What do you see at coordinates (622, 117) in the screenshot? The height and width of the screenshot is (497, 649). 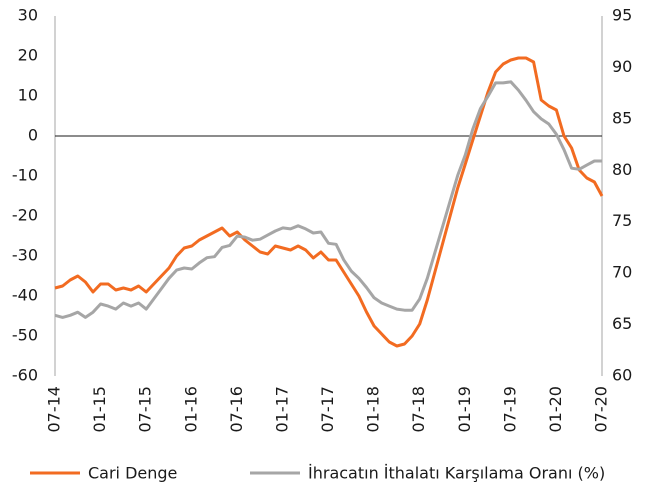 I see `y2-tick-label: 85` at bounding box center [622, 117].